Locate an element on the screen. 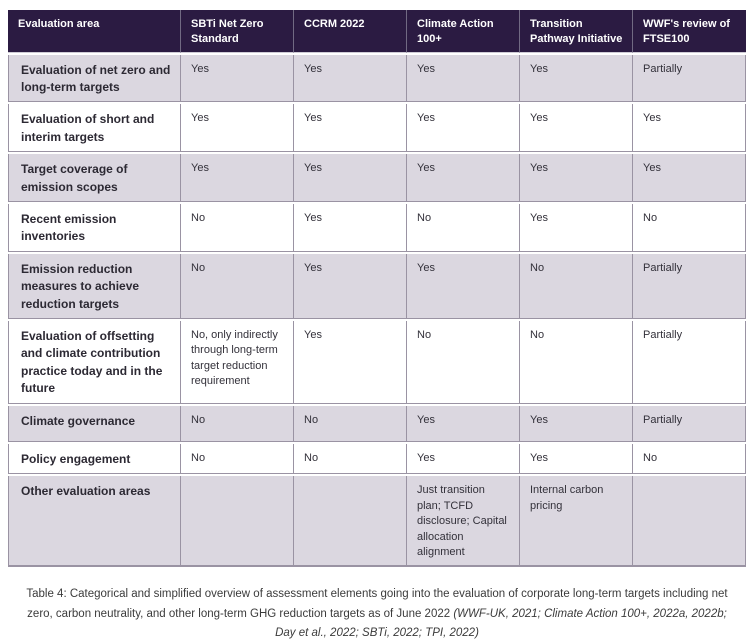 This screenshot has height=644, width=750. row-label: Target coverage of emission scopes is located at coordinates (94, 178).